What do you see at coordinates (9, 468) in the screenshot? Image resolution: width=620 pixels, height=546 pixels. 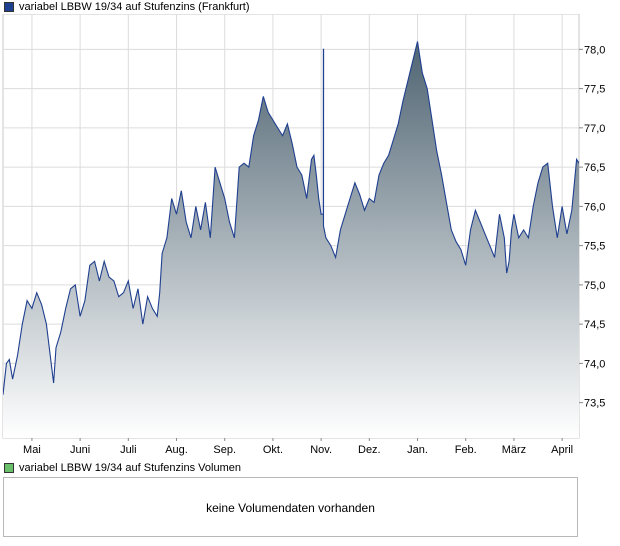 I see `volume-legend-swatch` at bounding box center [9, 468].